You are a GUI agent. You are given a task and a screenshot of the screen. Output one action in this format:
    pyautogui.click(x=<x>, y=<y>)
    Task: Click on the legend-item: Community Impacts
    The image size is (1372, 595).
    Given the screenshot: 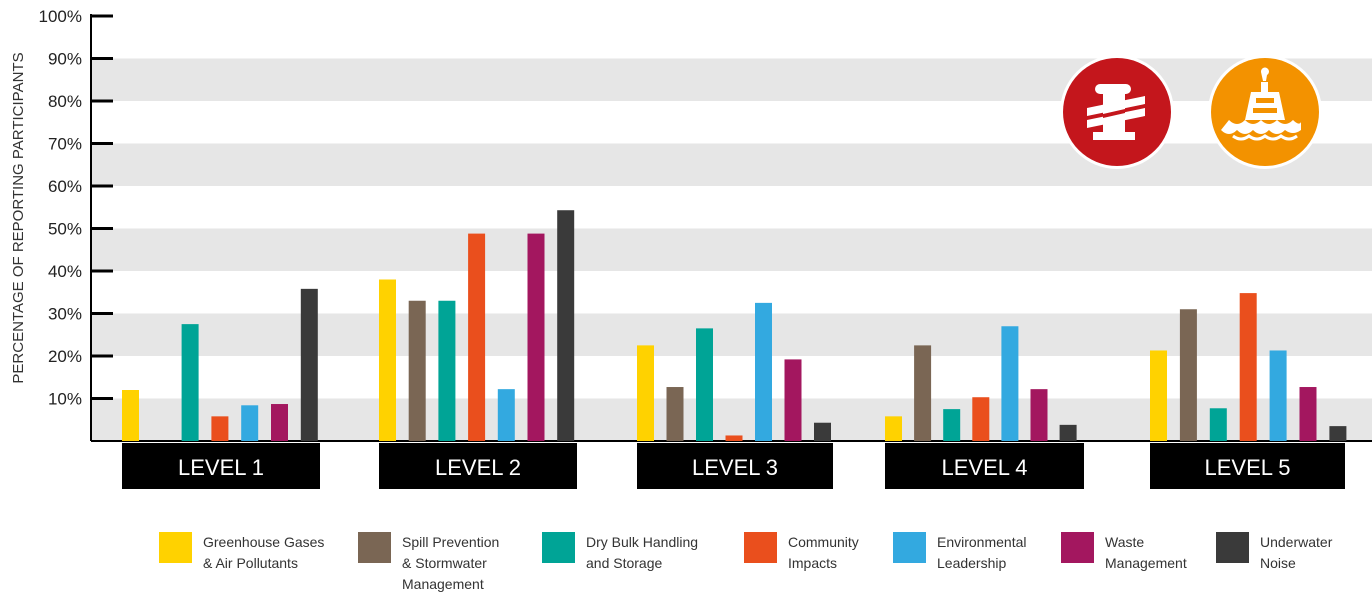 What is the action you would take?
    pyautogui.click(x=801, y=553)
    